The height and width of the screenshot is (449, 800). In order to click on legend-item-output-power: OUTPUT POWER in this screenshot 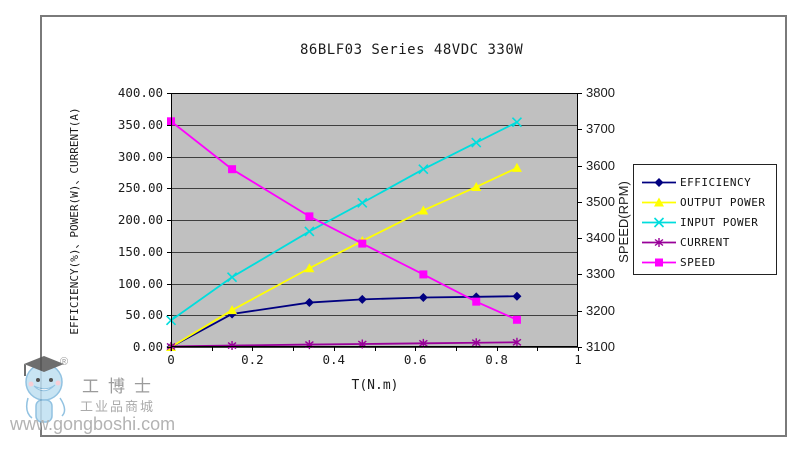, I will do `click(709, 202)`.